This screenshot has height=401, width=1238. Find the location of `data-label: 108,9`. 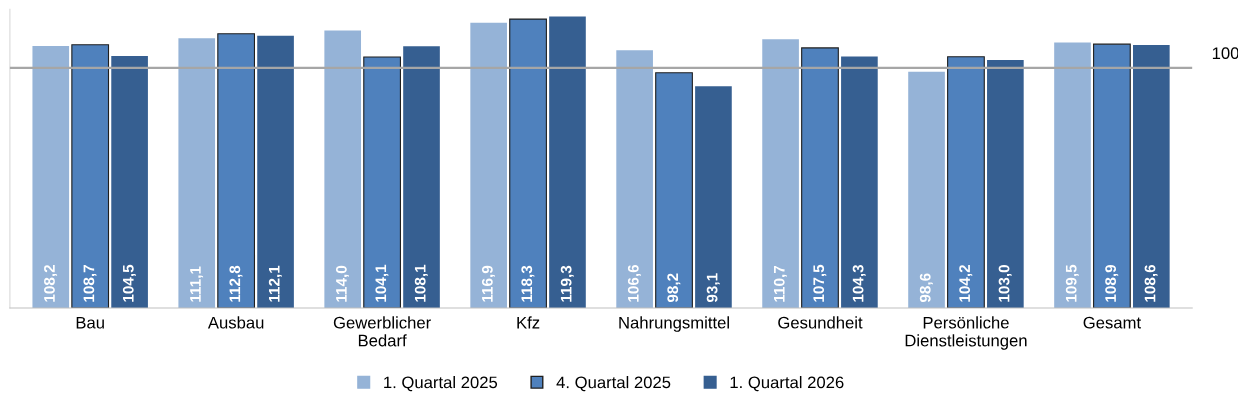

data-label: 108,9 is located at coordinates (1112, 283).